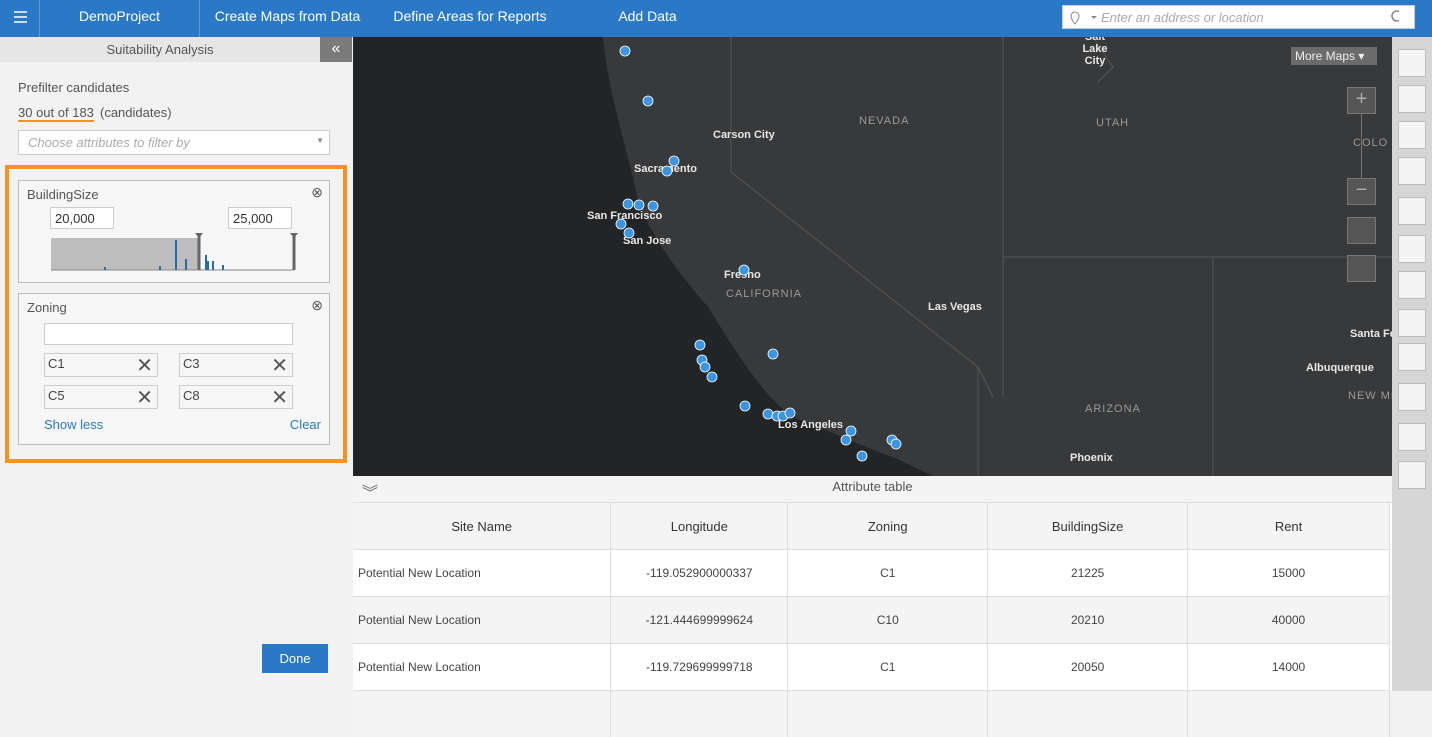 The height and width of the screenshot is (737, 1432). I want to click on table-cell: -119.052900000337, so click(699, 573).